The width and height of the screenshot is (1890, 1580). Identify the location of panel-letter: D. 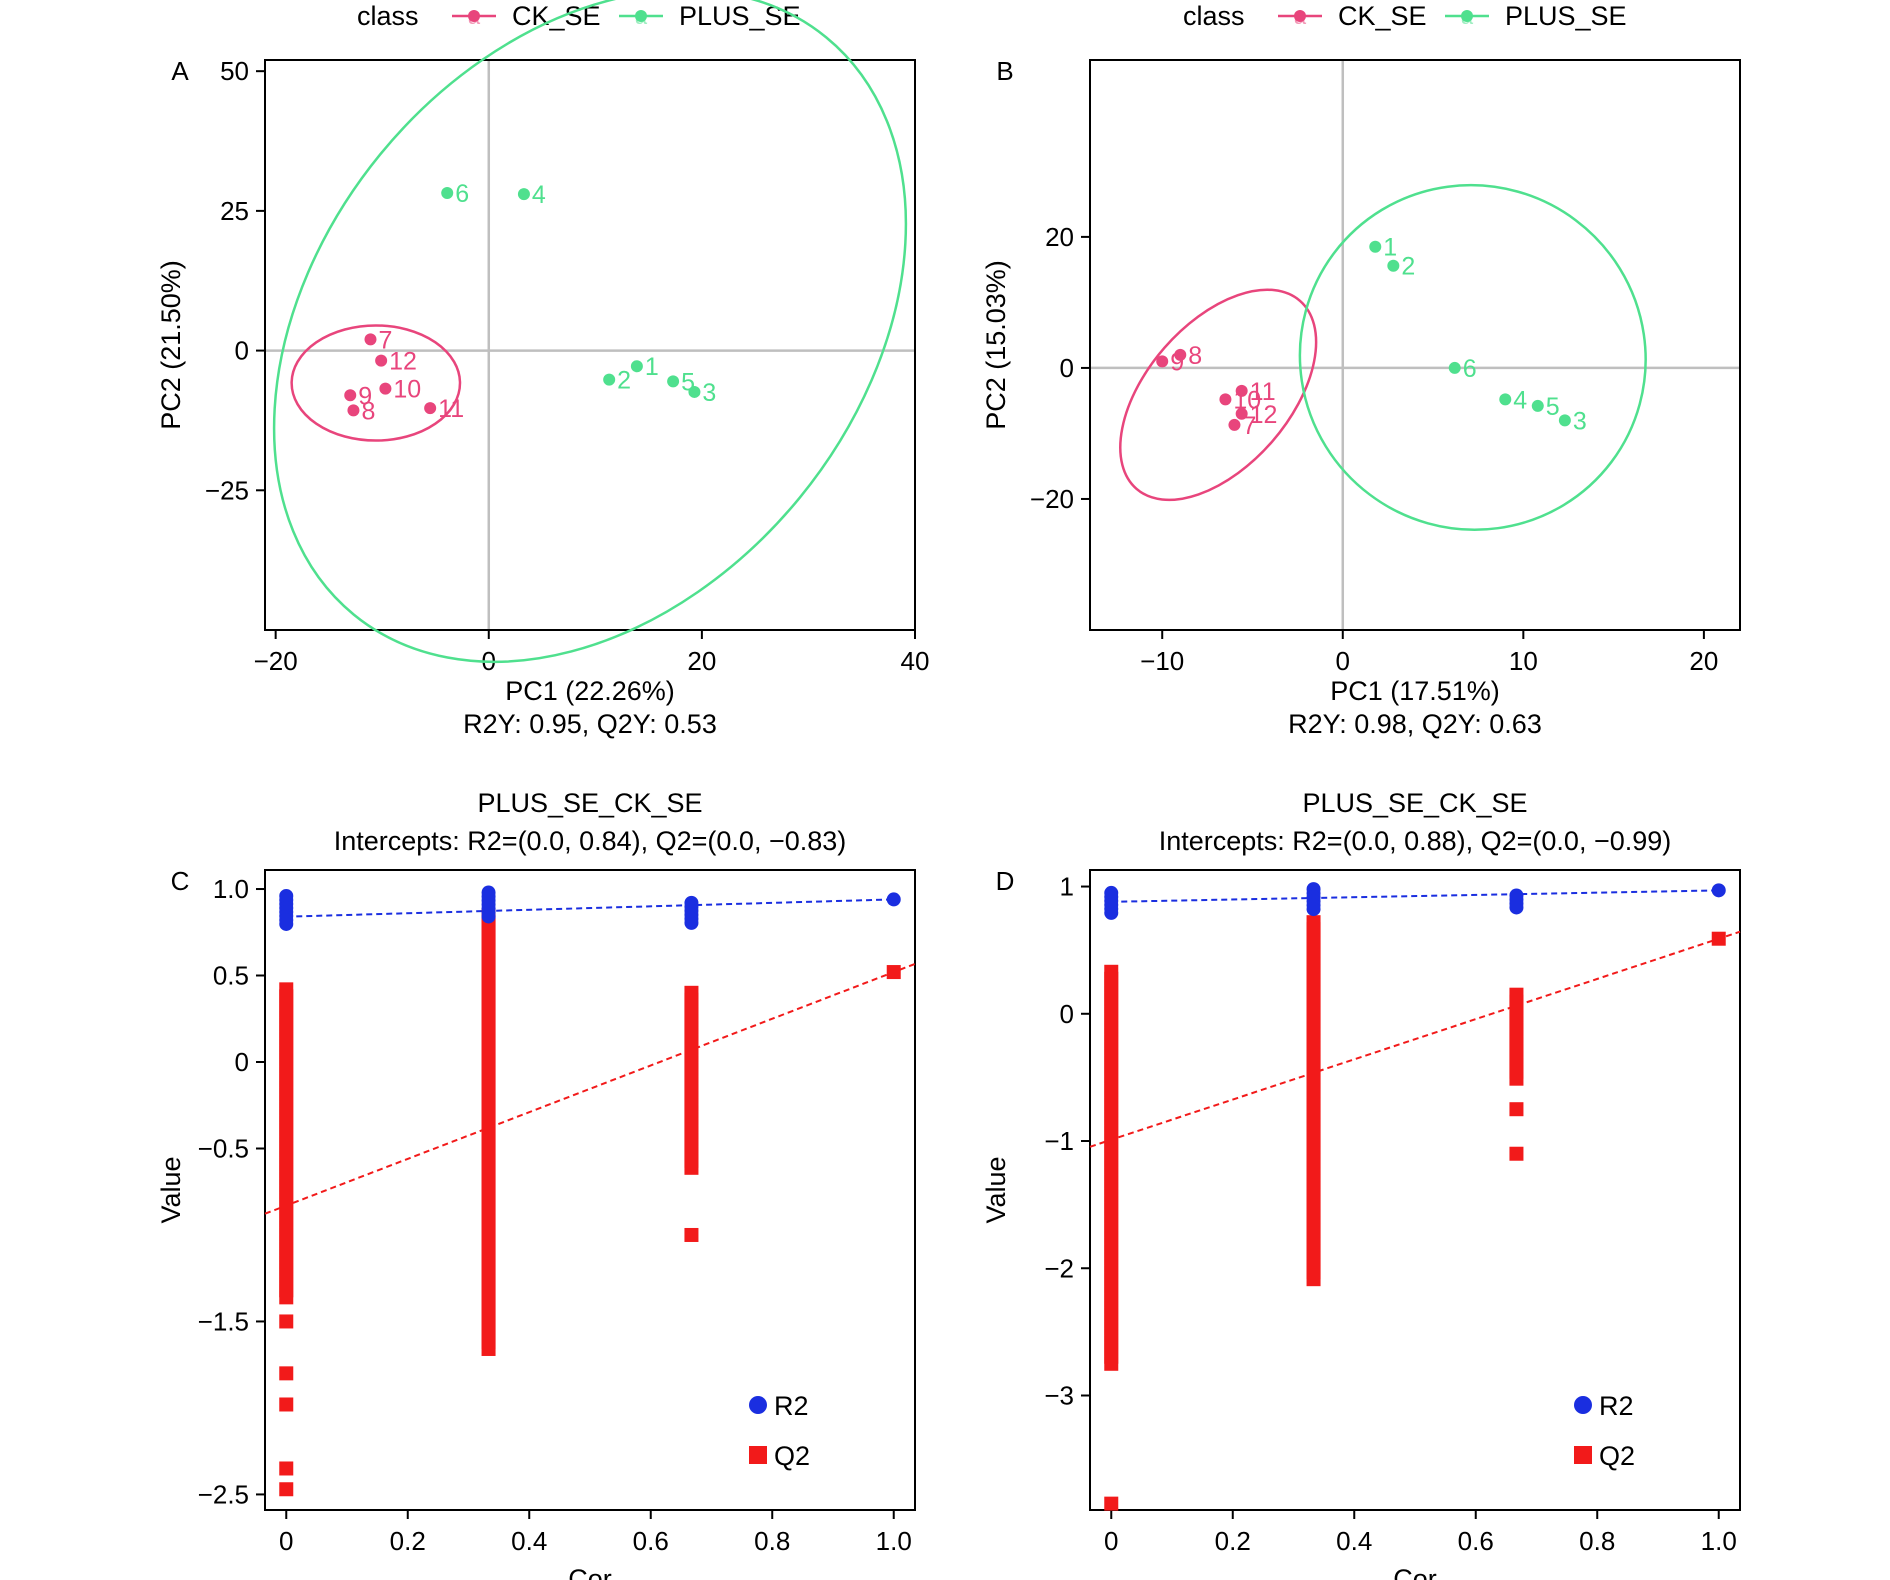
(1005, 881).